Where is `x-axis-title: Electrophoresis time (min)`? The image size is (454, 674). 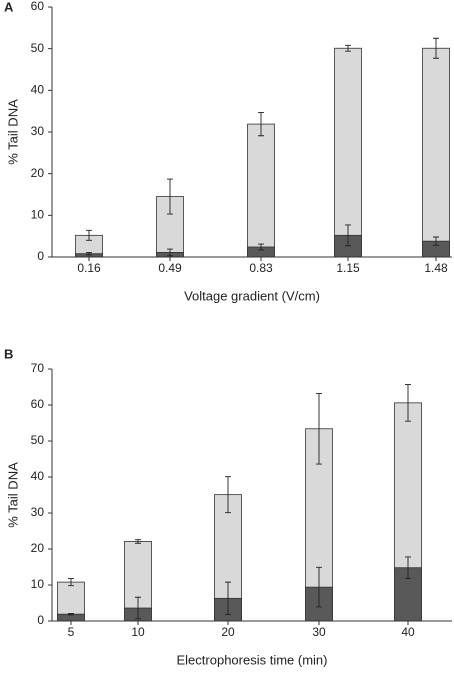 x-axis-title: Electrophoresis time (min) is located at coordinates (252, 659).